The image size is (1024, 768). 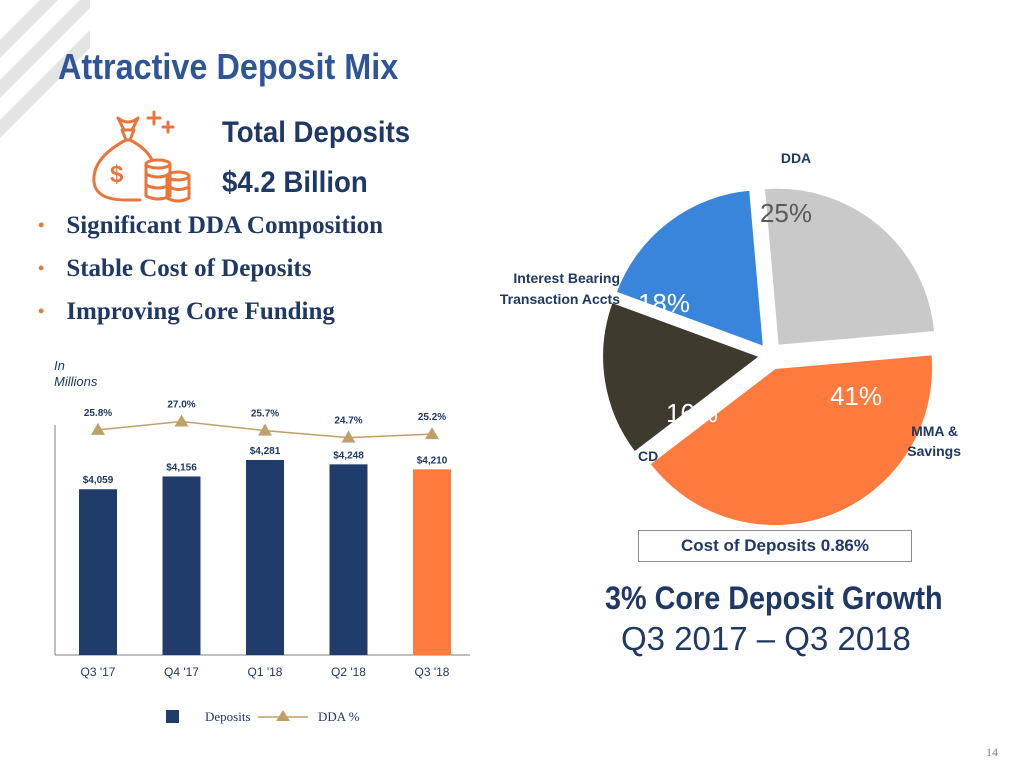 What do you see at coordinates (992, 752) in the screenshot?
I see `page-number: 14` at bounding box center [992, 752].